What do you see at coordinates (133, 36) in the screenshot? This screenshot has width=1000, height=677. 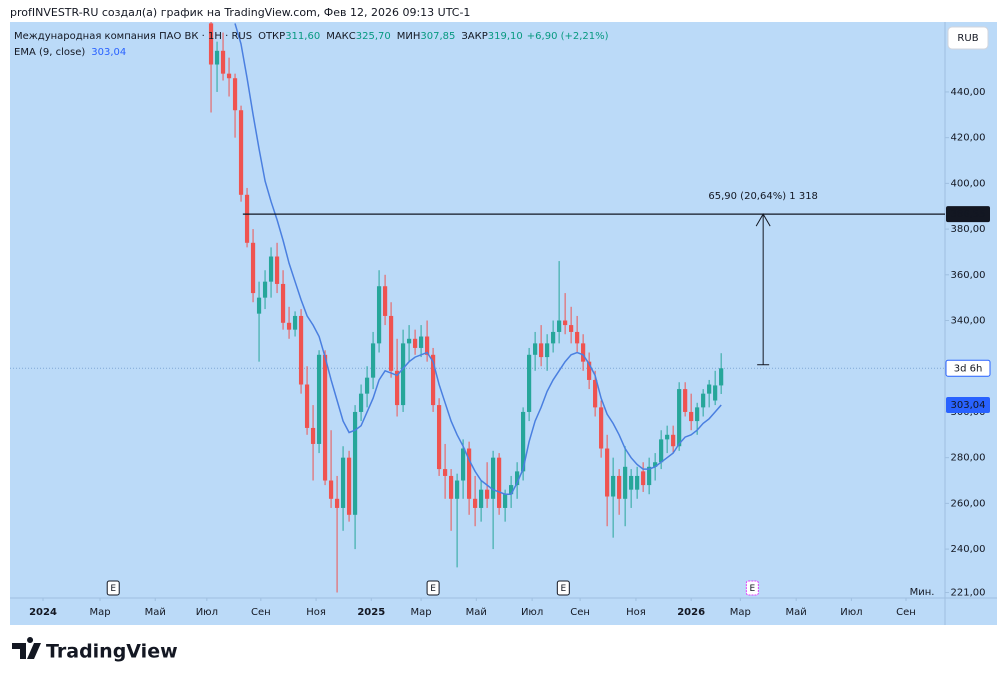 I see `symbol-title: Международная компания ПАО ВК · 1Н · RUS` at bounding box center [133, 36].